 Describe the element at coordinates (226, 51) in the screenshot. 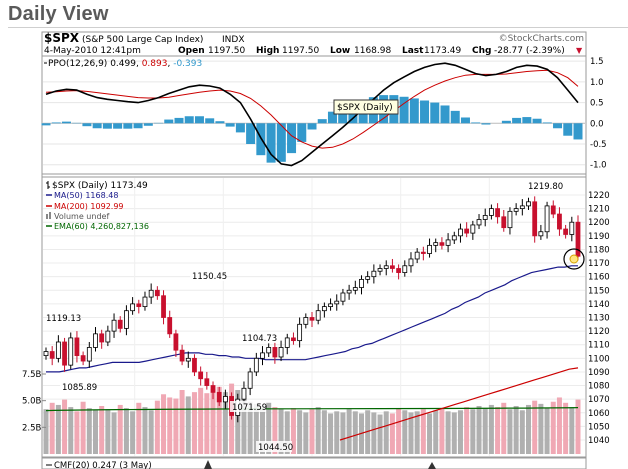

I see `open-value: 1197.50` at that location.